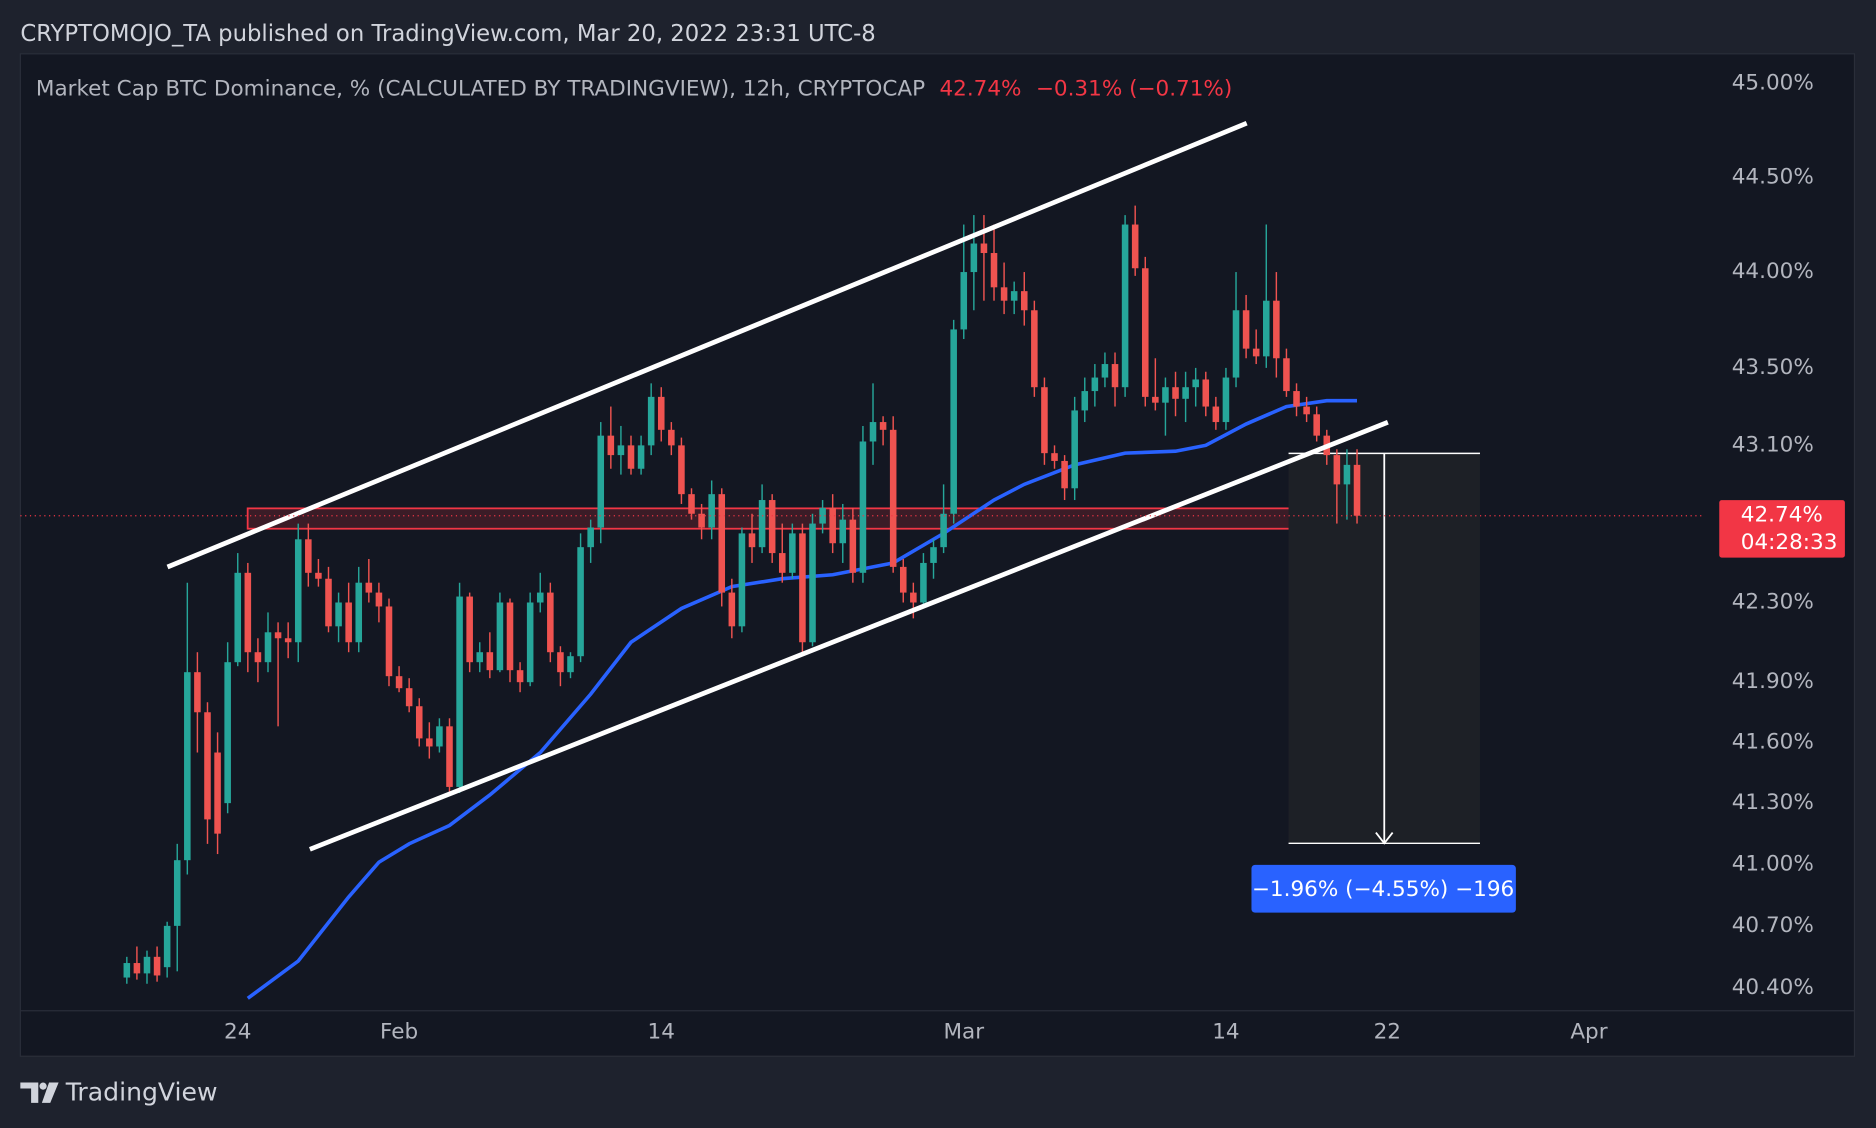  Describe the element at coordinates (29, 1092) in the screenshot. I see `logo-t` at that location.